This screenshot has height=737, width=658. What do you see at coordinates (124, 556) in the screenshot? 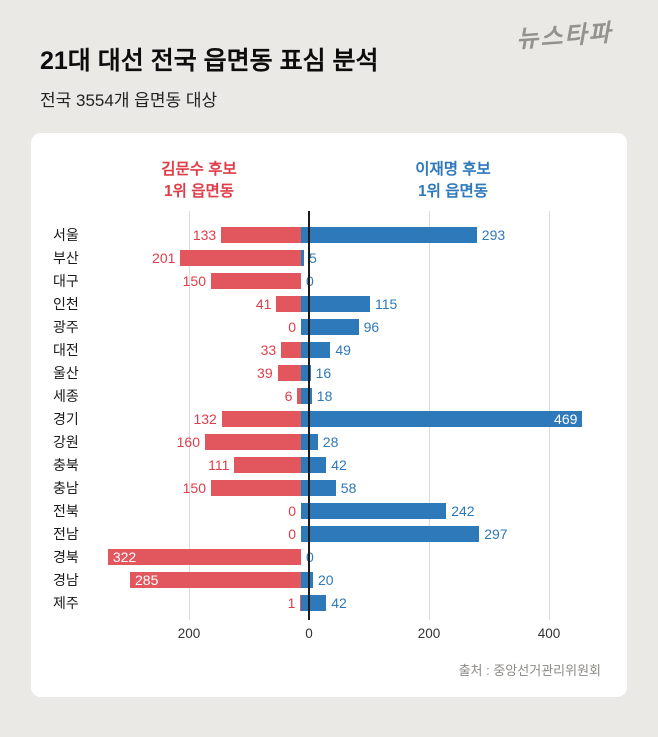
I see `value-kim: 322` at bounding box center [124, 556].